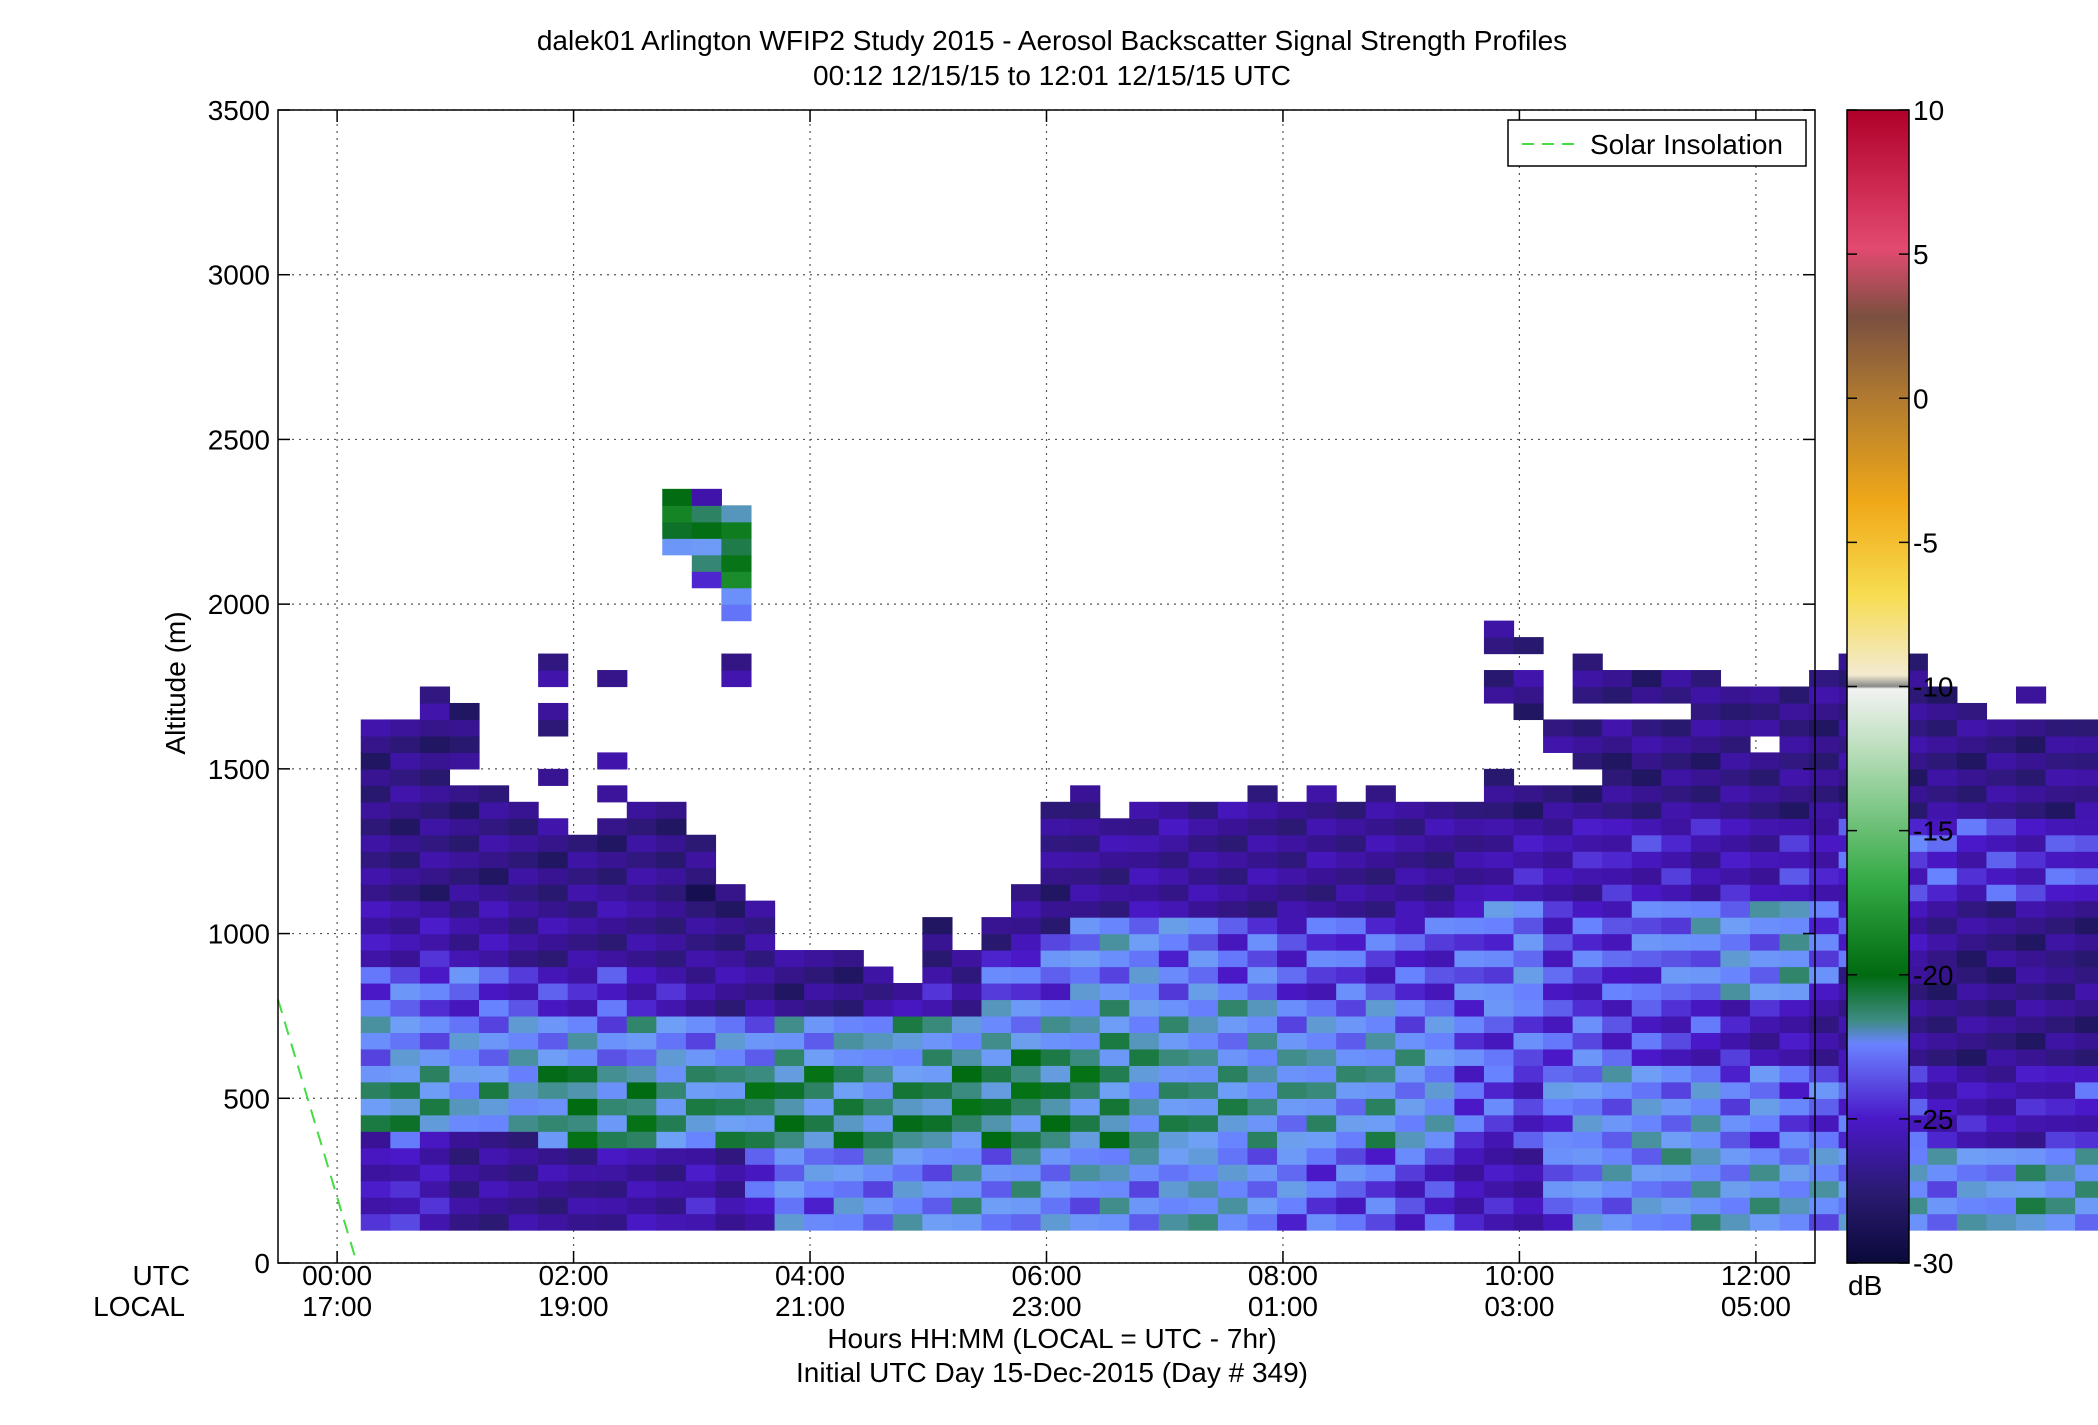  I want to click on x-axis-label-secondary: Initial UTC Day 15-Dec-2015 (Day # 349), so click(1052, 1372).